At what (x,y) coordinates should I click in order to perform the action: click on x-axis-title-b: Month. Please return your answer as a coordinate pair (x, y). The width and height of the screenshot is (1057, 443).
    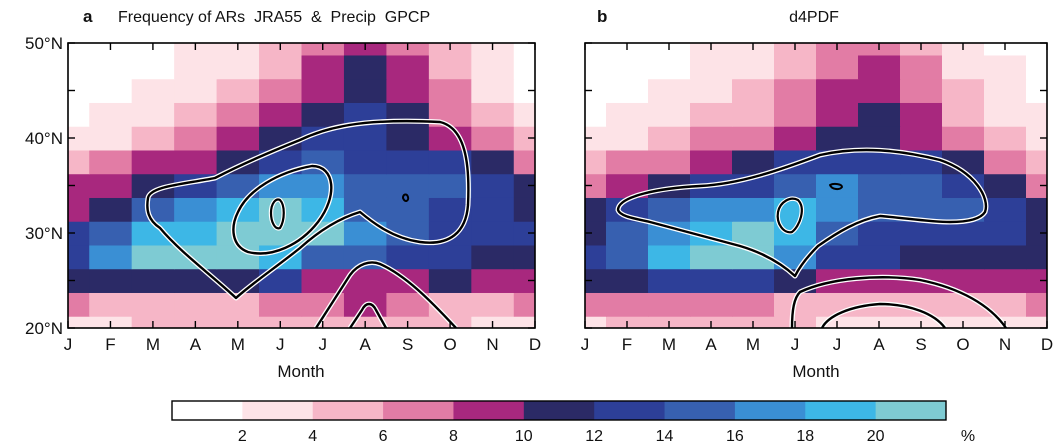
    Looking at the image, I should click on (815, 371).